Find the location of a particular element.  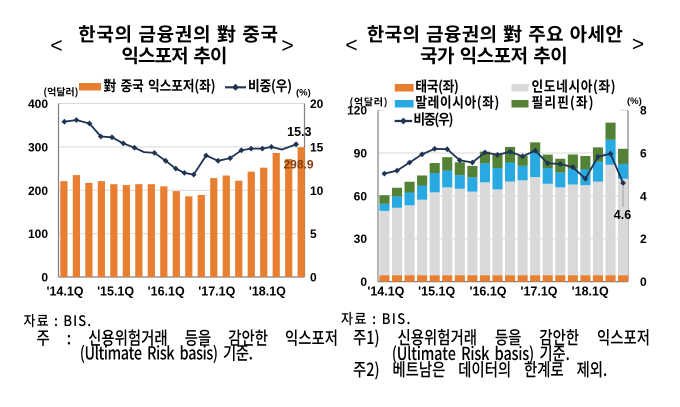

svg-text: 90 is located at coordinates (361, 154).